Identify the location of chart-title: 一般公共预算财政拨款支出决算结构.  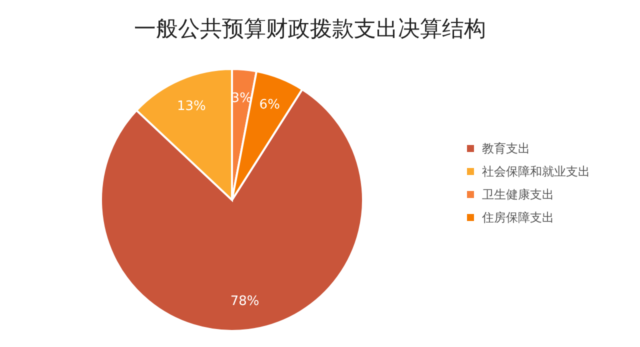
(310, 29).